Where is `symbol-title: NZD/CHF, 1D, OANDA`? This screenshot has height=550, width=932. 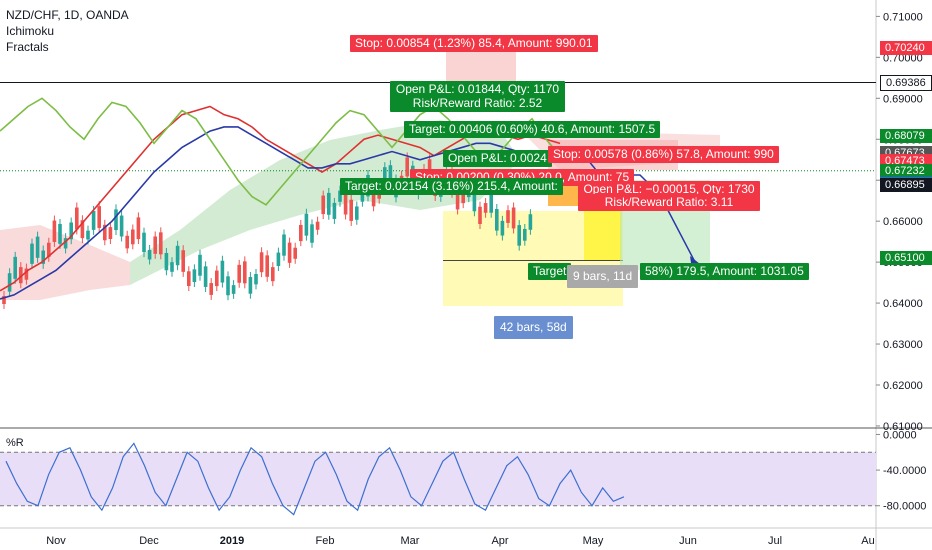 symbol-title: NZD/CHF, 1D, OANDA is located at coordinates (67, 15).